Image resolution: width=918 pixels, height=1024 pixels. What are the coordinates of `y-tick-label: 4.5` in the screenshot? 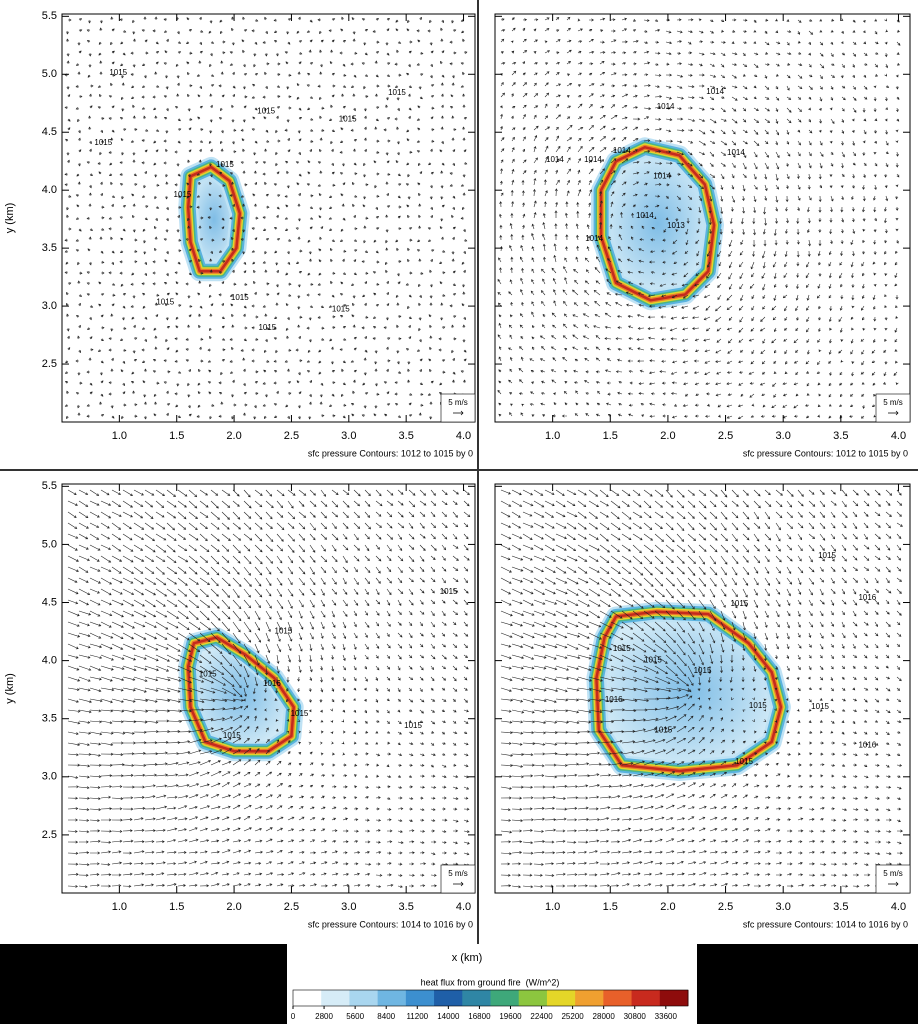 It's located at (49, 132).